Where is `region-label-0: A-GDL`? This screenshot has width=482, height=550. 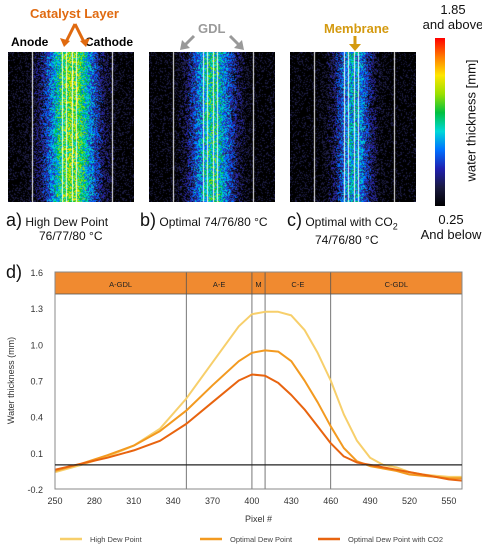
region-label-0: A-GDL is located at coordinates (120, 284).